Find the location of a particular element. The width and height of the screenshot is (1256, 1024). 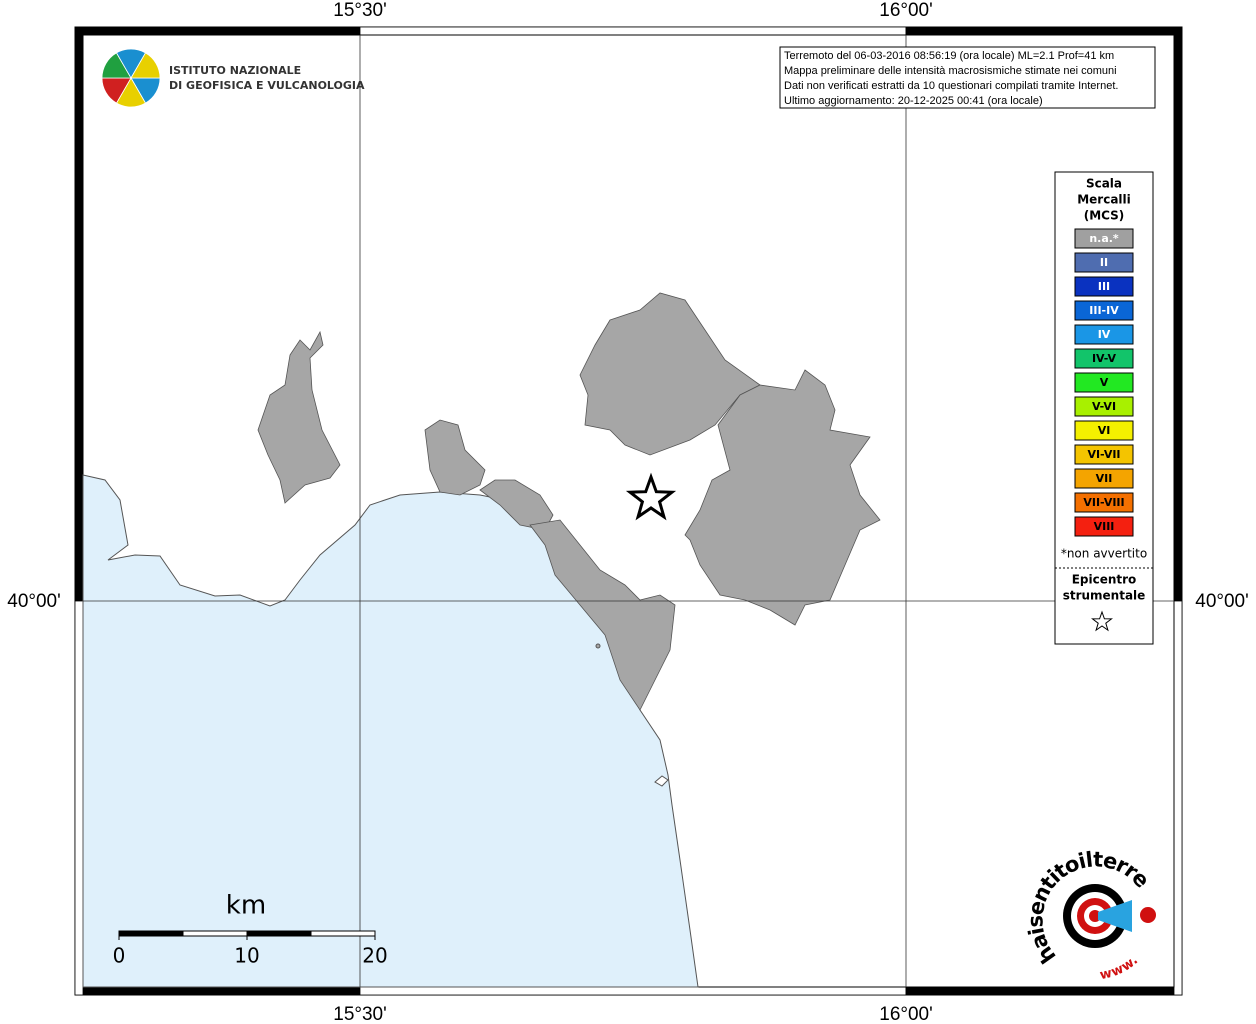

logo-text: DI GEOFISICA E VULCANOLOGIA is located at coordinates (267, 85).